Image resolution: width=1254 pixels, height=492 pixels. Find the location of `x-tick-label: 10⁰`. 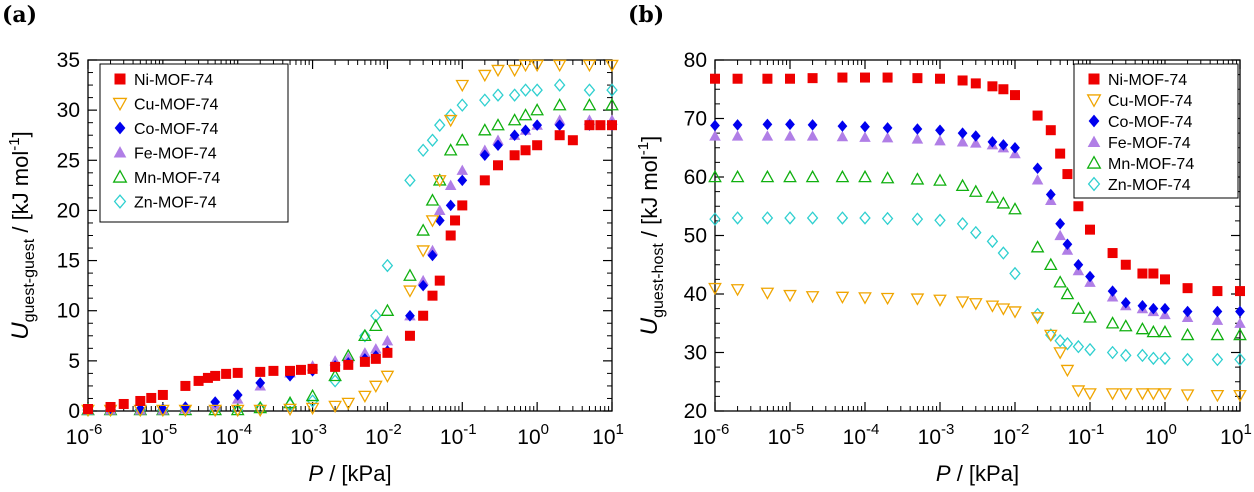

x-tick-label: 10⁰ is located at coordinates (533, 435).